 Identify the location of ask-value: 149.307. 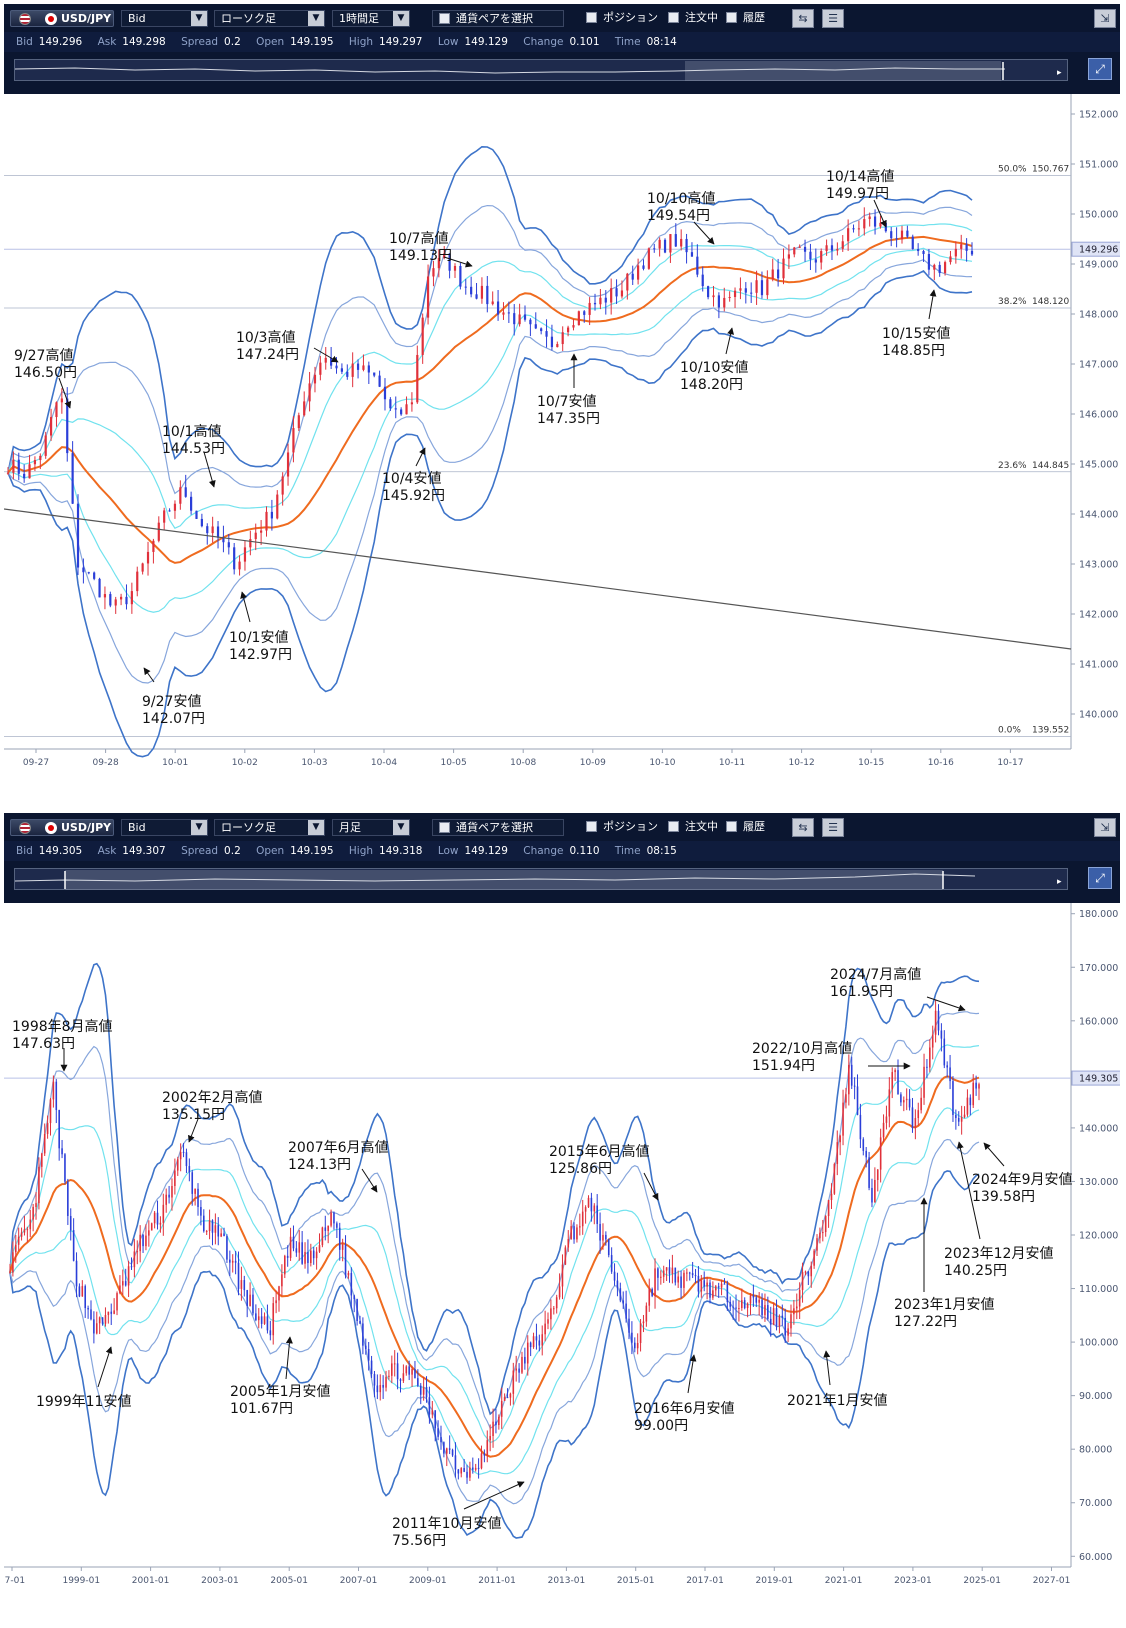
(144, 851).